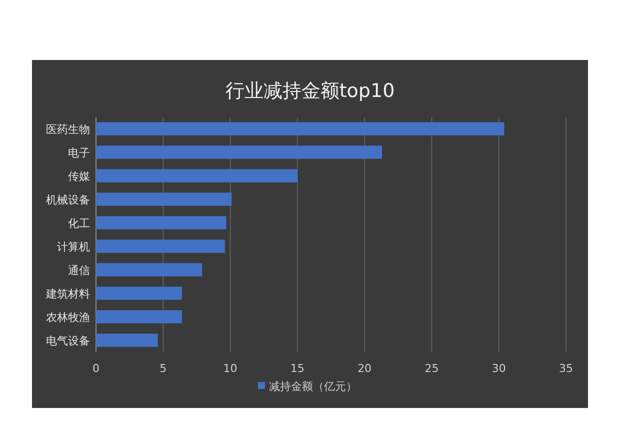 The width and height of the screenshot is (620, 441). I want to click on chart-title: 行业减持金额top10, so click(310, 91).